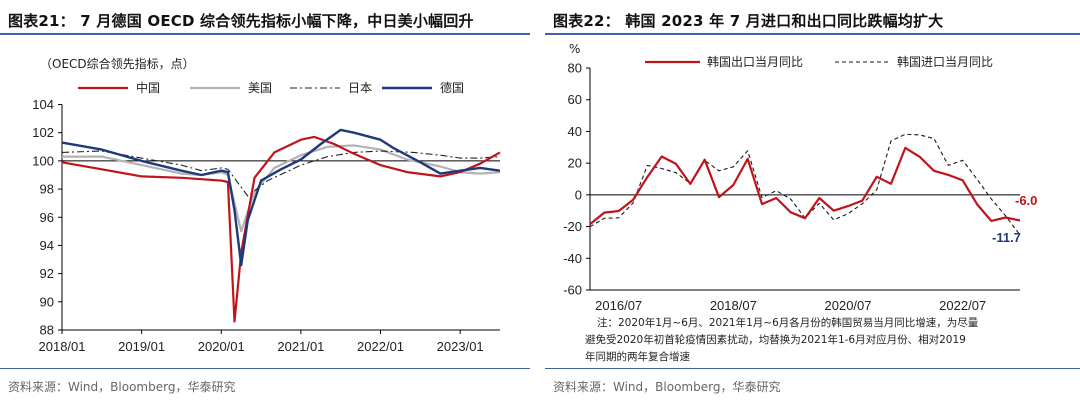 The image size is (1080, 405). Describe the element at coordinates (260, 88) in the screenshot. I see `legend-label: 美国` at that location.